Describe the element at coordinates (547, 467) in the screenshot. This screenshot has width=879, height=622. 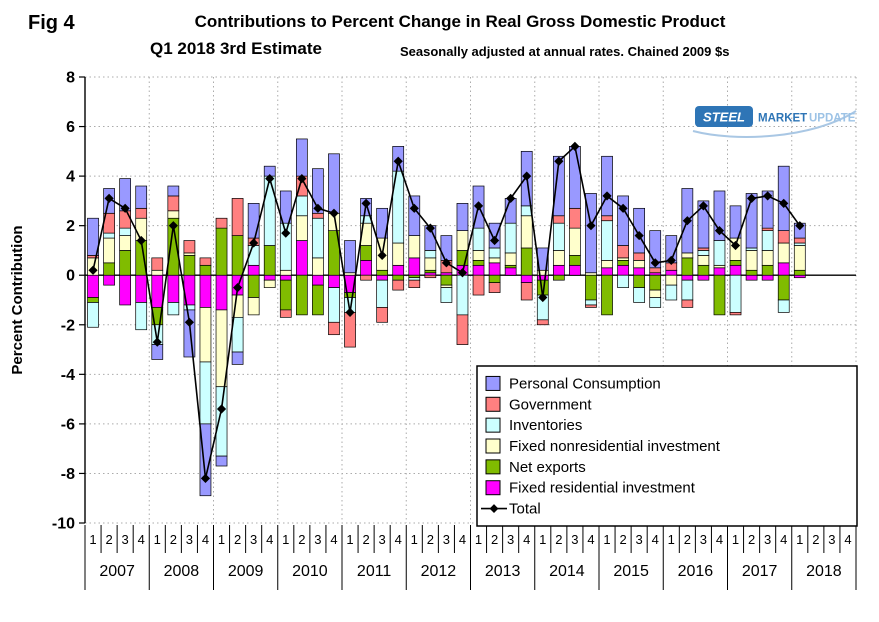
I see `legend-label: Net exports` at that location.